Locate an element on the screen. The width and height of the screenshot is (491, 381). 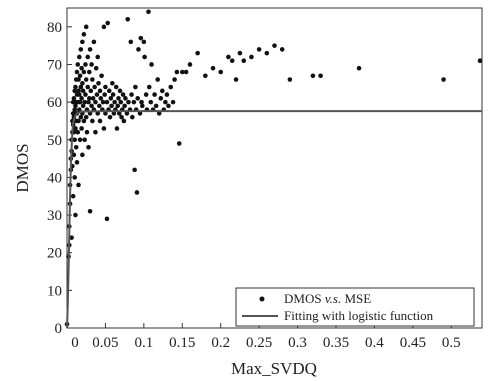
y-tick-label: 20 is located at coordinates (54, 254).